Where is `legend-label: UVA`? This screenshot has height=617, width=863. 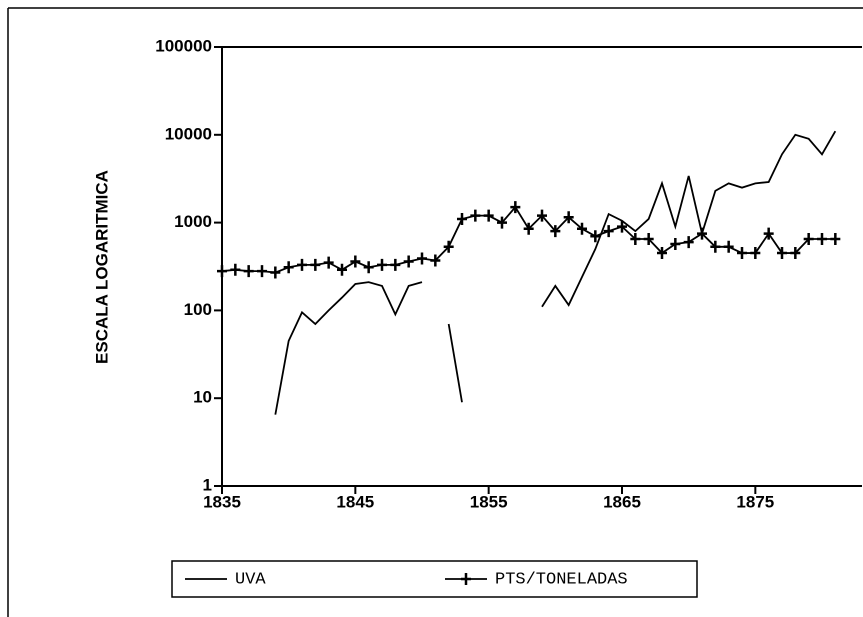 legend-label: UVA is located at coordinates (250, 579).